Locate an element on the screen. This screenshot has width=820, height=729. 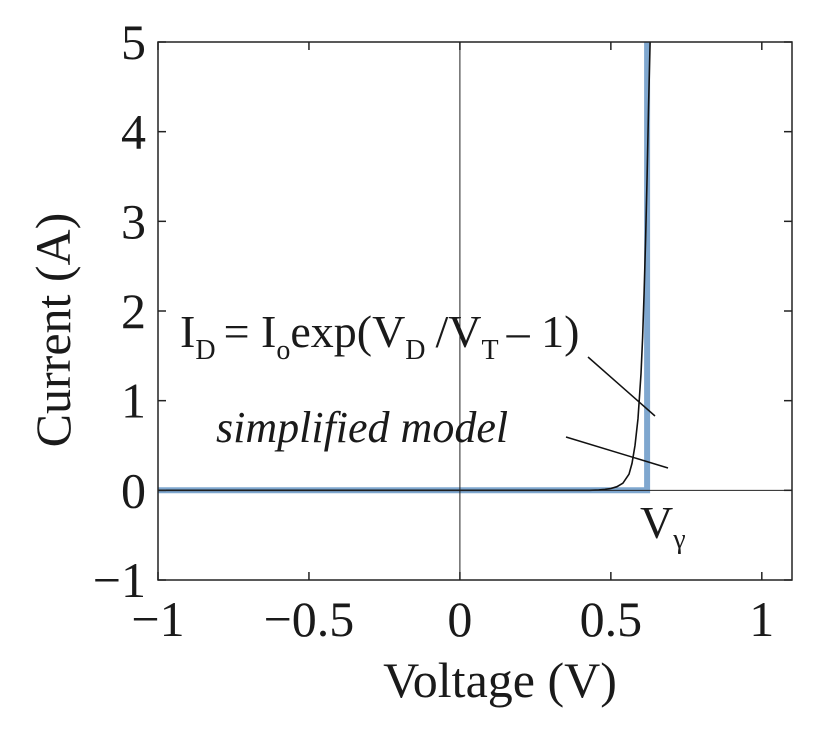
y-tick-label: −1 is located at coordinates (119, 580).